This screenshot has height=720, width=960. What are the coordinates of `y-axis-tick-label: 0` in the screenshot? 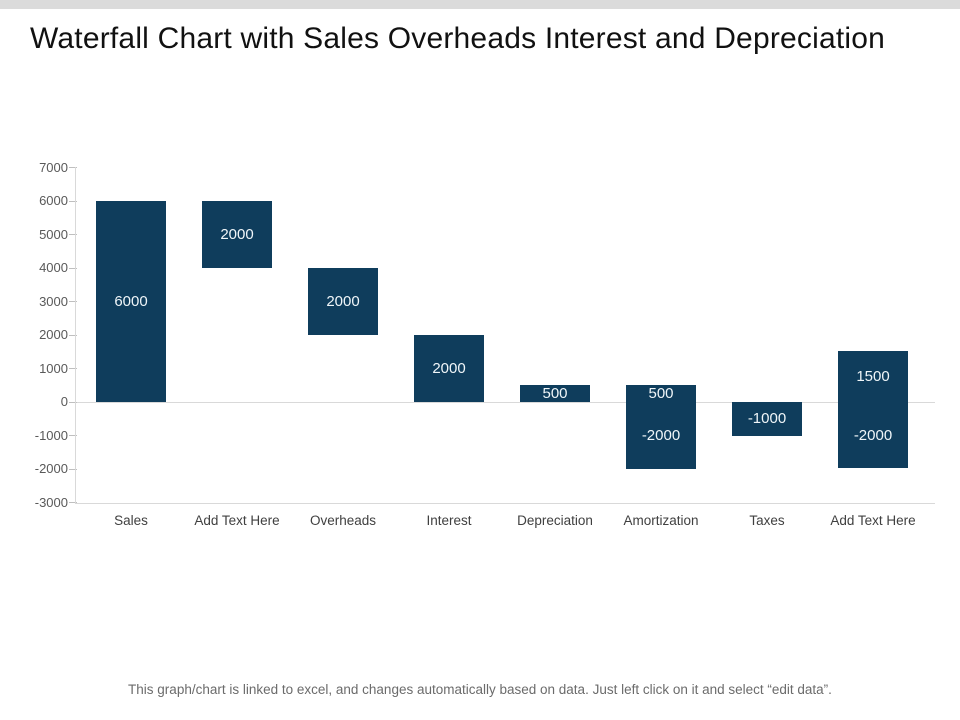 It's located at (64, 401).